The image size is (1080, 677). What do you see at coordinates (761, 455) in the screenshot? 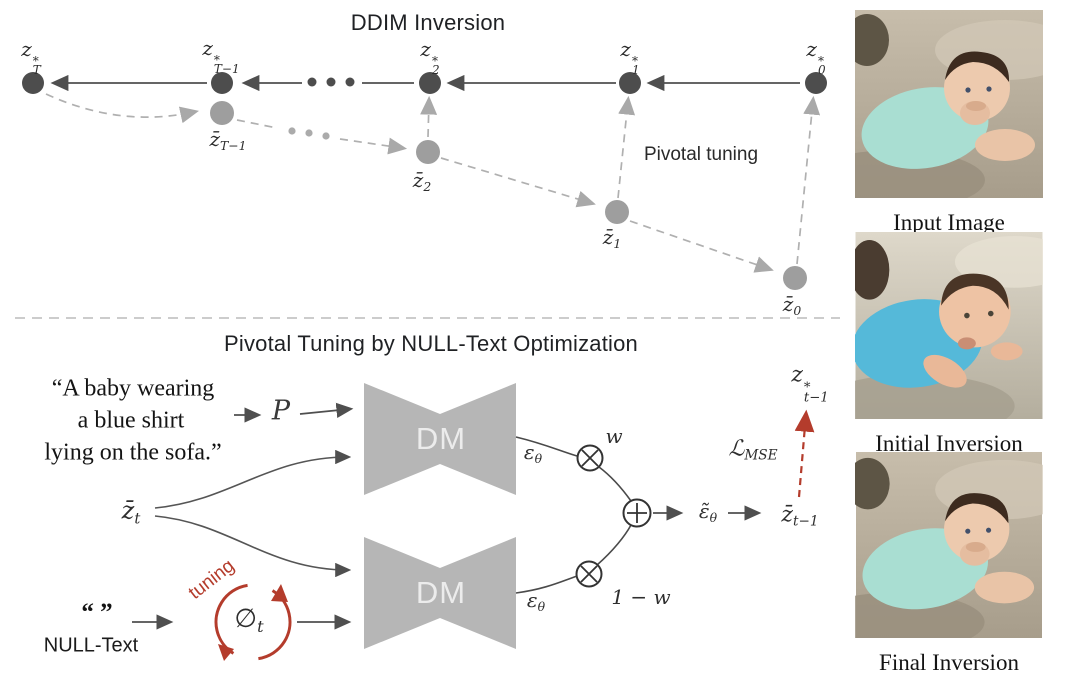
I see `math-sub: MSE` at bounding box center [761, 455].